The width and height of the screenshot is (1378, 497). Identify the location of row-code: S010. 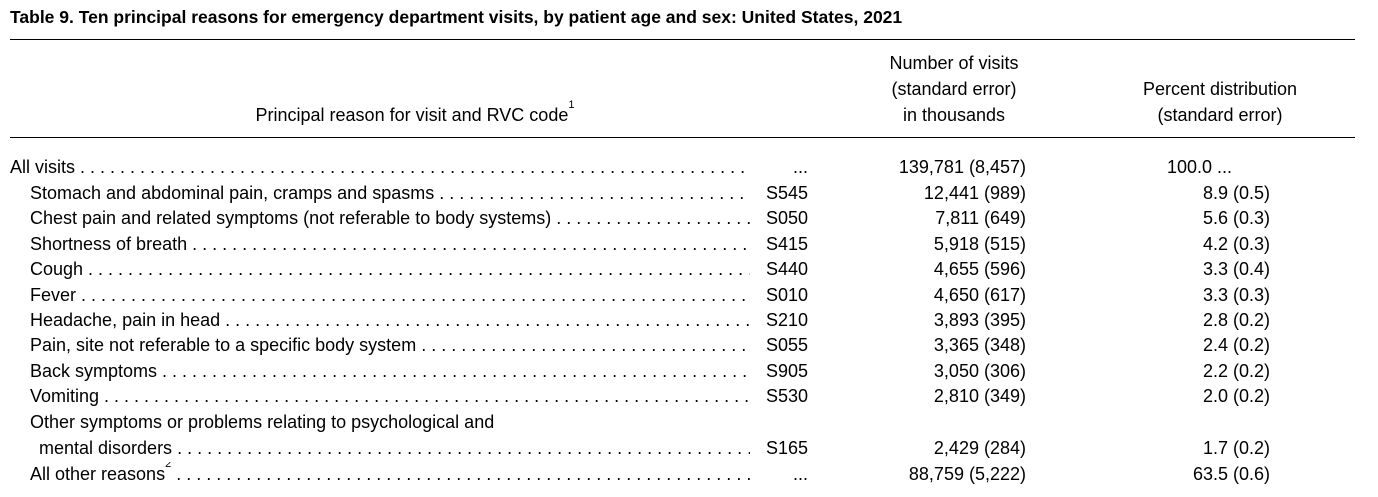
(786, 294).